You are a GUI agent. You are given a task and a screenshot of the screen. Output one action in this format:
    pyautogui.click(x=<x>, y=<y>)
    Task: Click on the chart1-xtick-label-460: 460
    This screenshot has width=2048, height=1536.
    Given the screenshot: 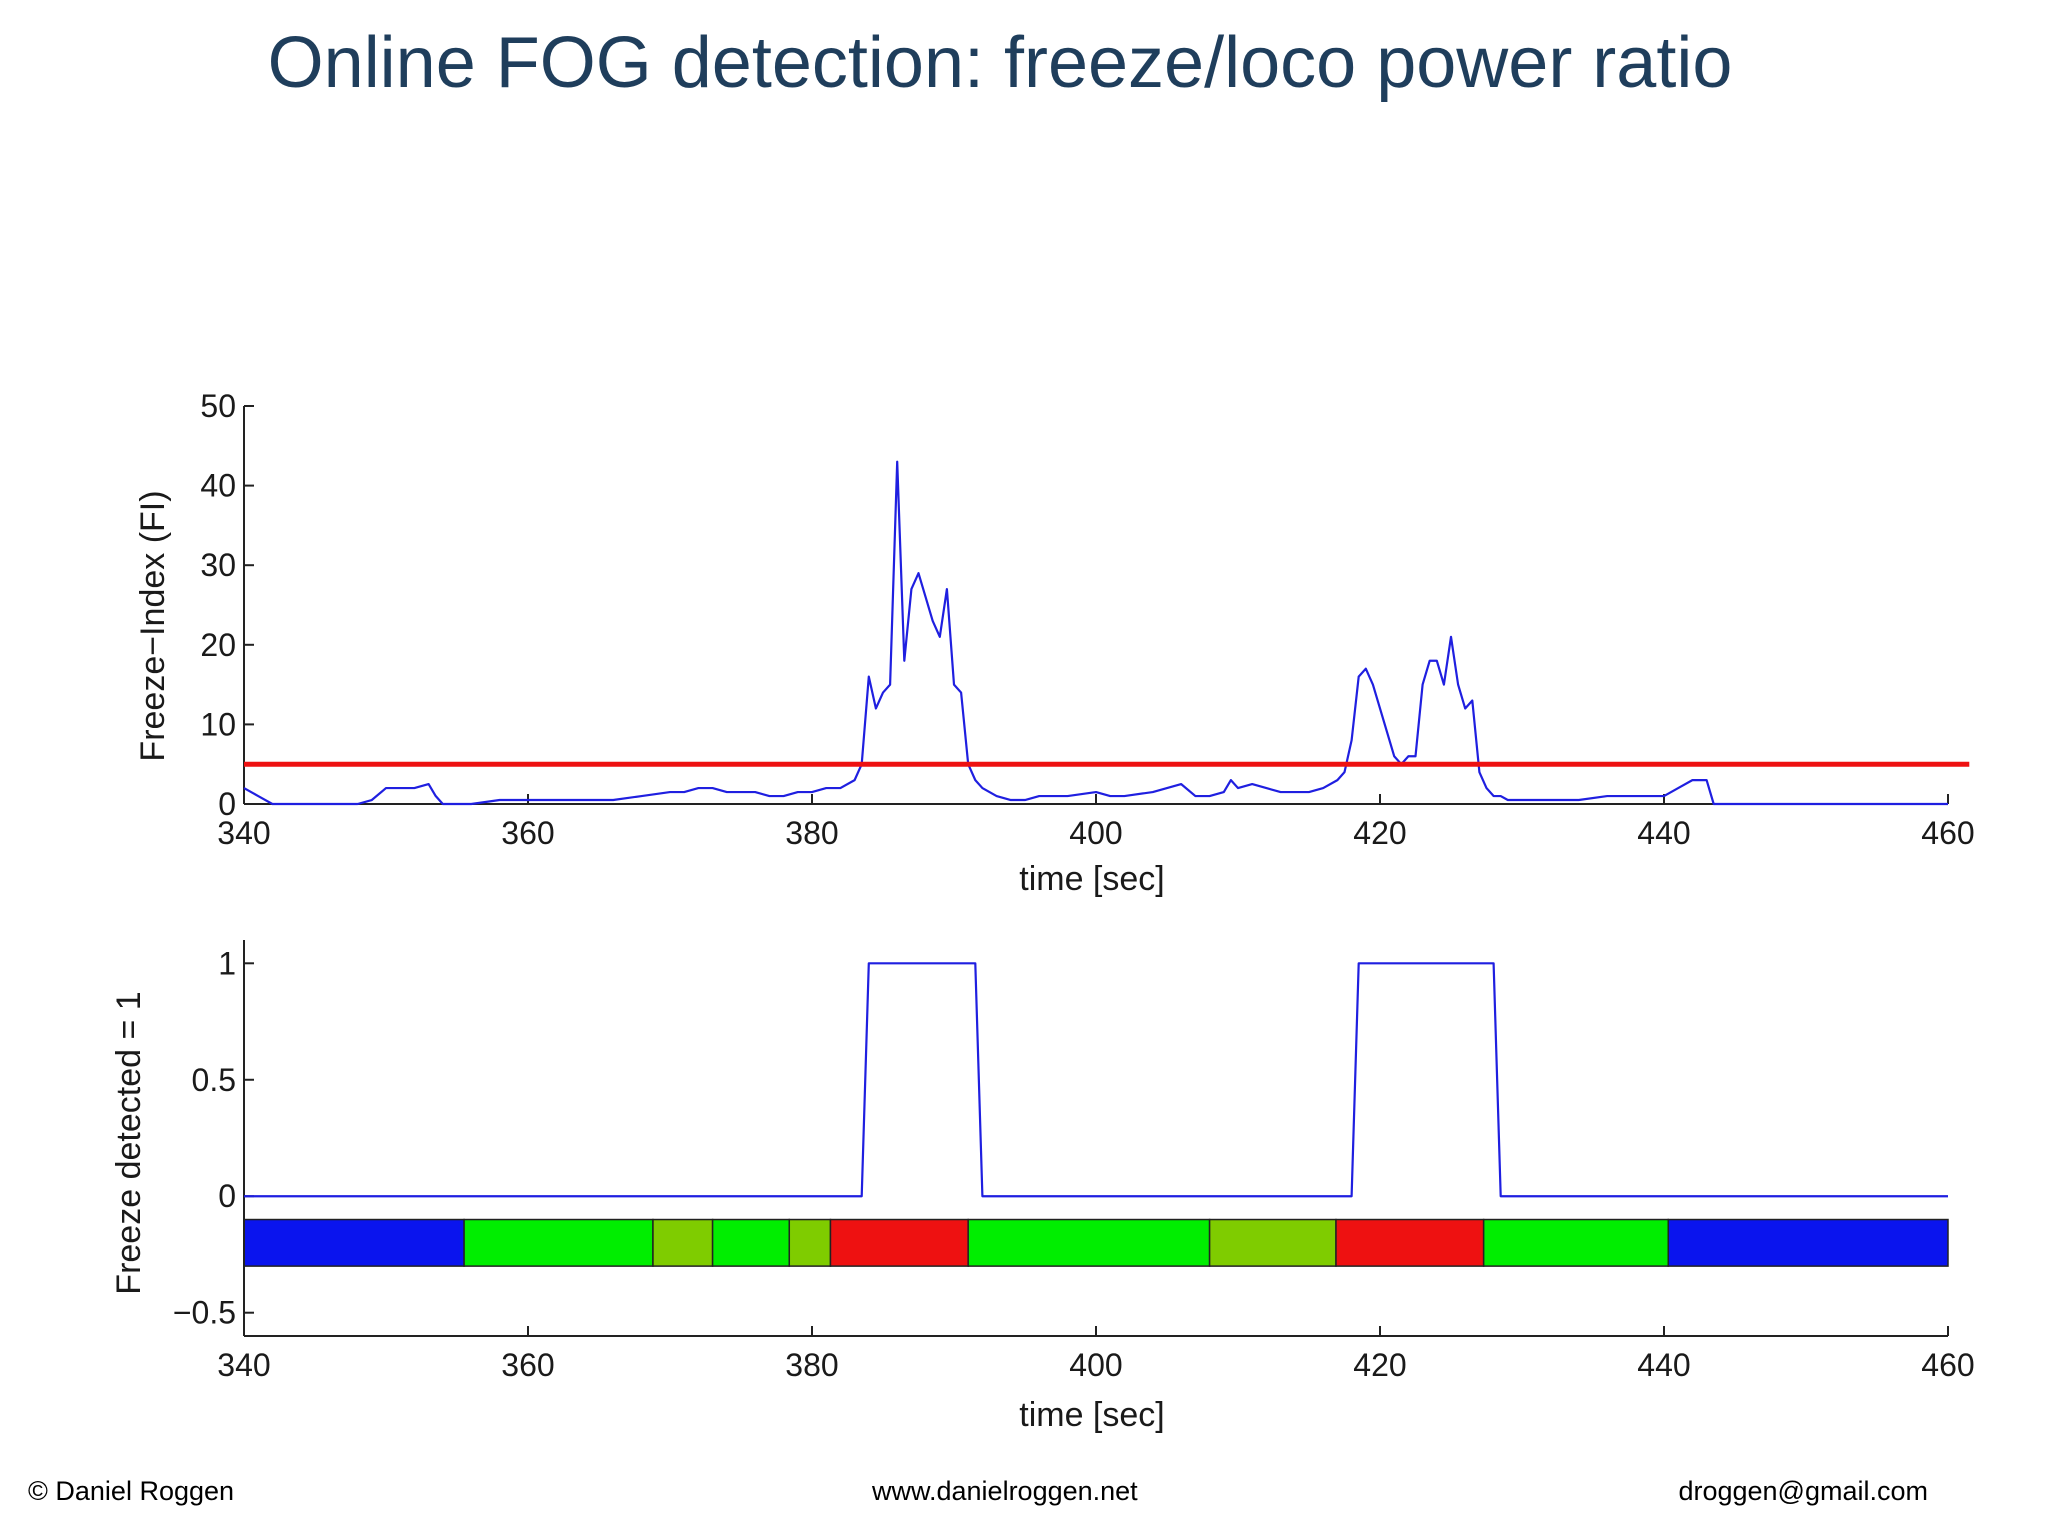 What is the action you would take?
    pyautogui.click(x=1947, y=833)
    